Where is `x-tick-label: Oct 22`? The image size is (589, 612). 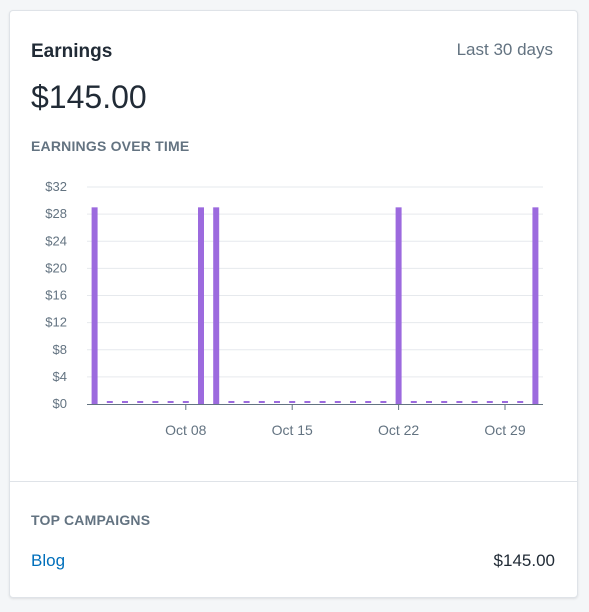
x-tick-label: Oct 22 is located at coordinates (398, 430).